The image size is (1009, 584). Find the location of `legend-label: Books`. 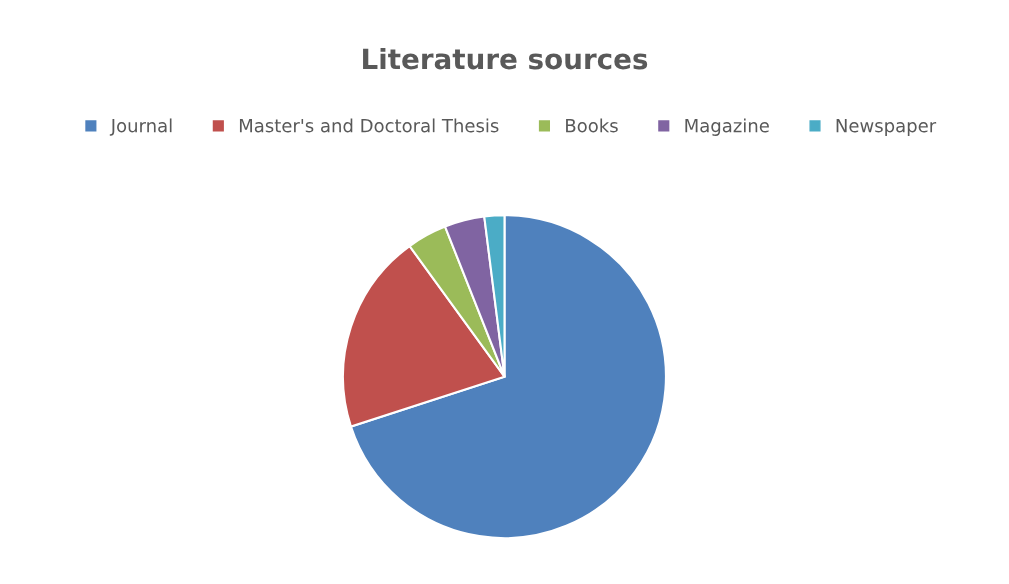

legend-label: Books is located at coordinates (592, 125).